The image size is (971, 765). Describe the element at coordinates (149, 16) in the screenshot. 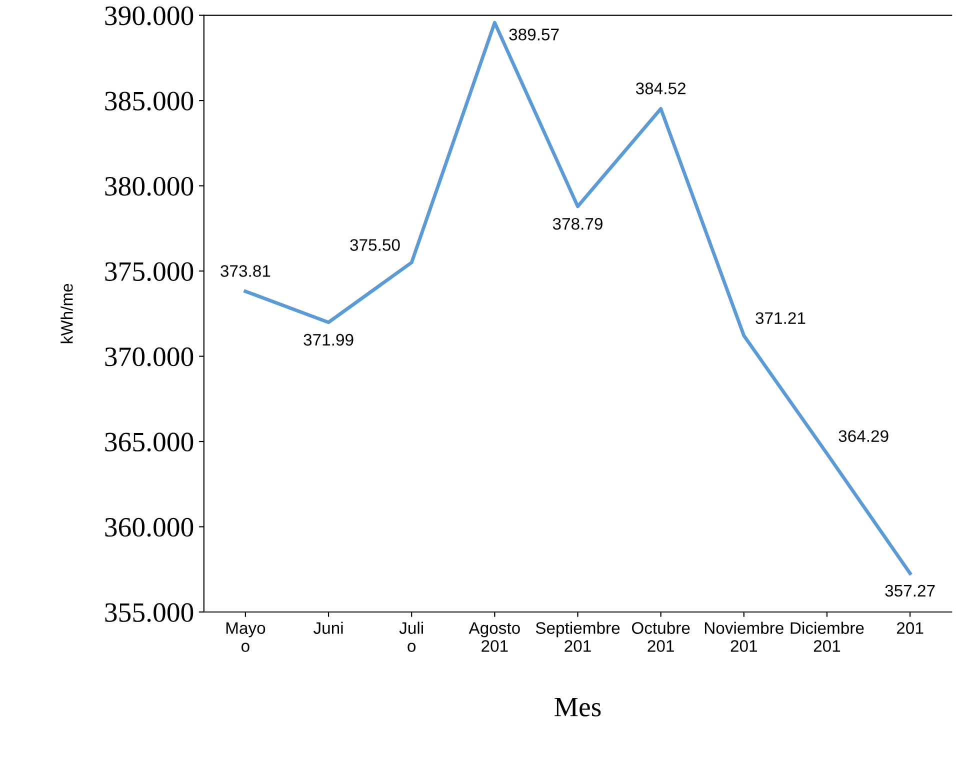

I see `y-tick-label: 390.000` at that location.